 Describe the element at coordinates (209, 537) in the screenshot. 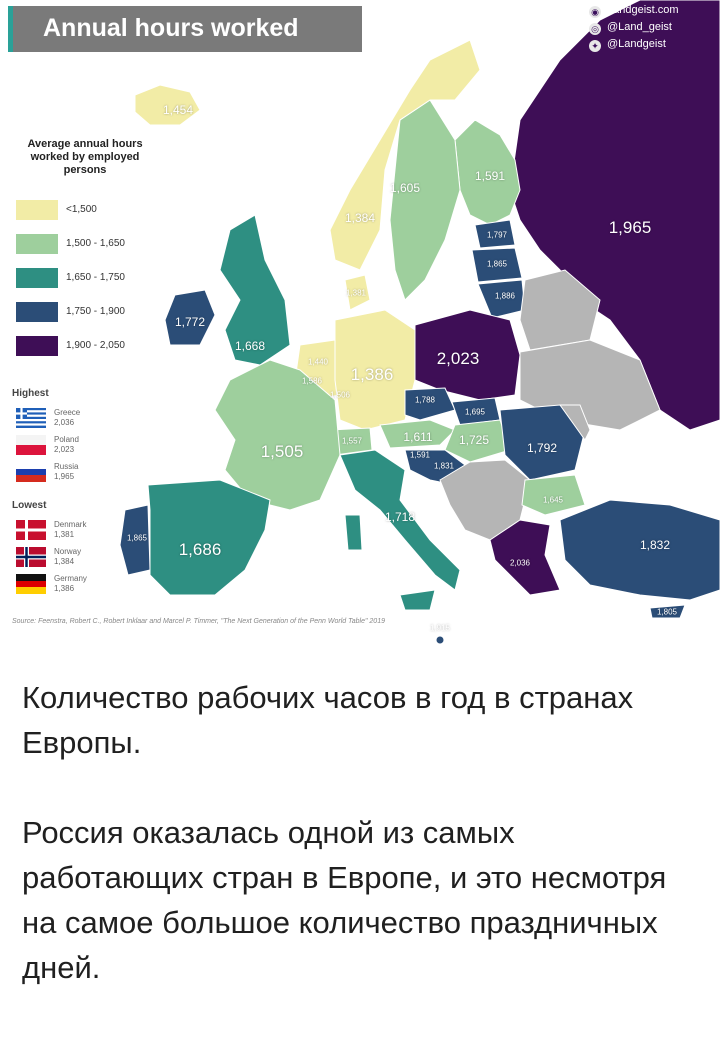

I see `region-spain` at that location.